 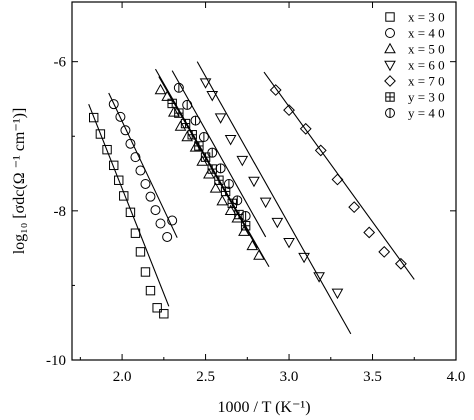 I want to click on x-tick-label: 4.0, so click(x=456, y=377).